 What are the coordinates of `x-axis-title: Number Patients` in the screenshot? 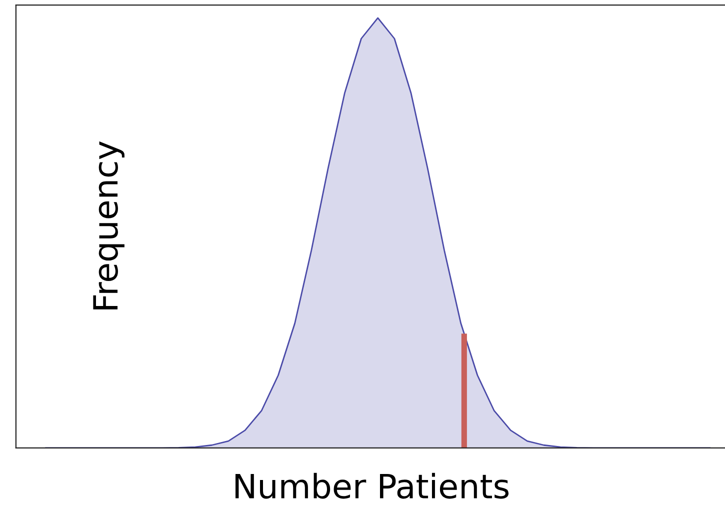 It's located at (372, 485).